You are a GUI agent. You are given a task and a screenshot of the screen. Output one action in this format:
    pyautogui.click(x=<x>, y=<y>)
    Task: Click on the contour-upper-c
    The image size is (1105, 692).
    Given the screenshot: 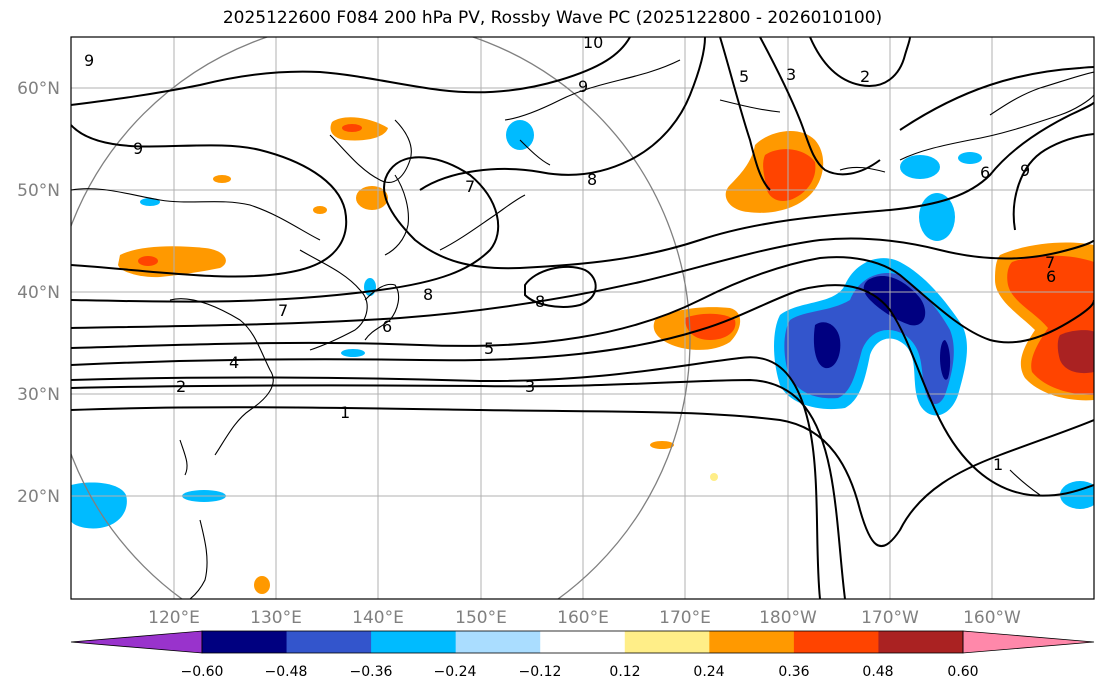 What is the action you would take?
    pyautogui.click(x=860, y=62)
    